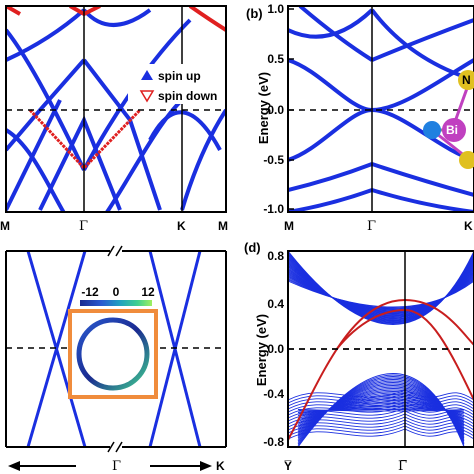  I want to click on x-tick-b-K: K, so click(468, 226).